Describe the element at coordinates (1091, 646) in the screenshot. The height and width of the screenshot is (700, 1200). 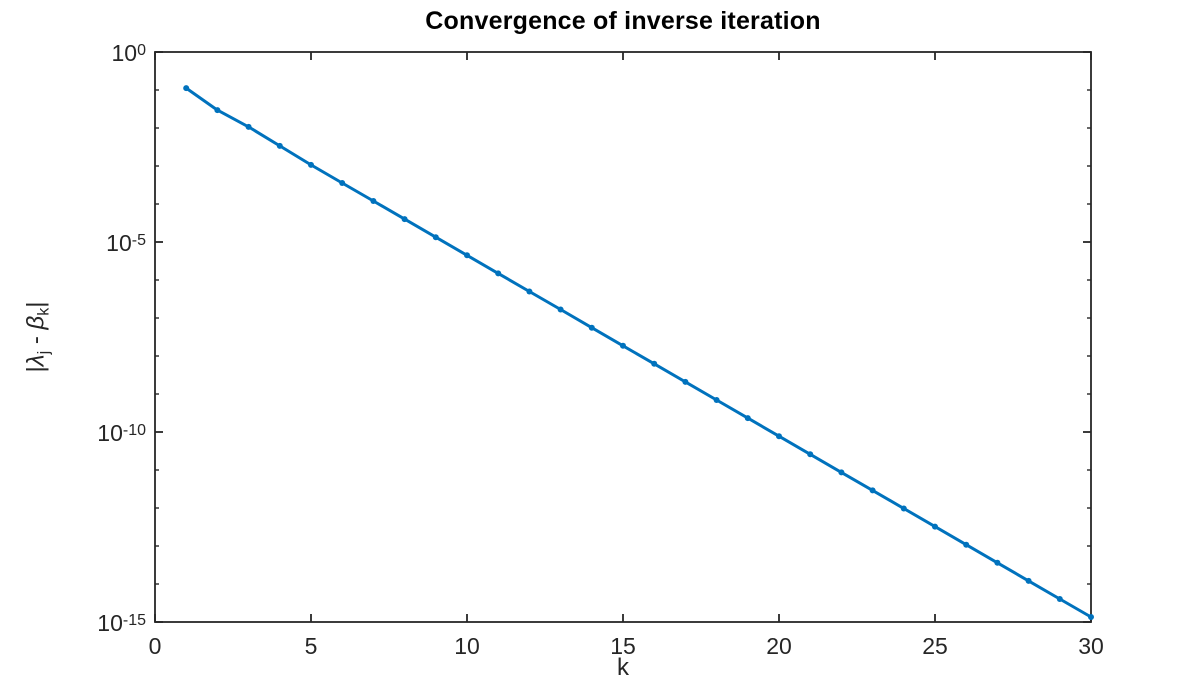
I see `x-tick-label: 30` at that location.